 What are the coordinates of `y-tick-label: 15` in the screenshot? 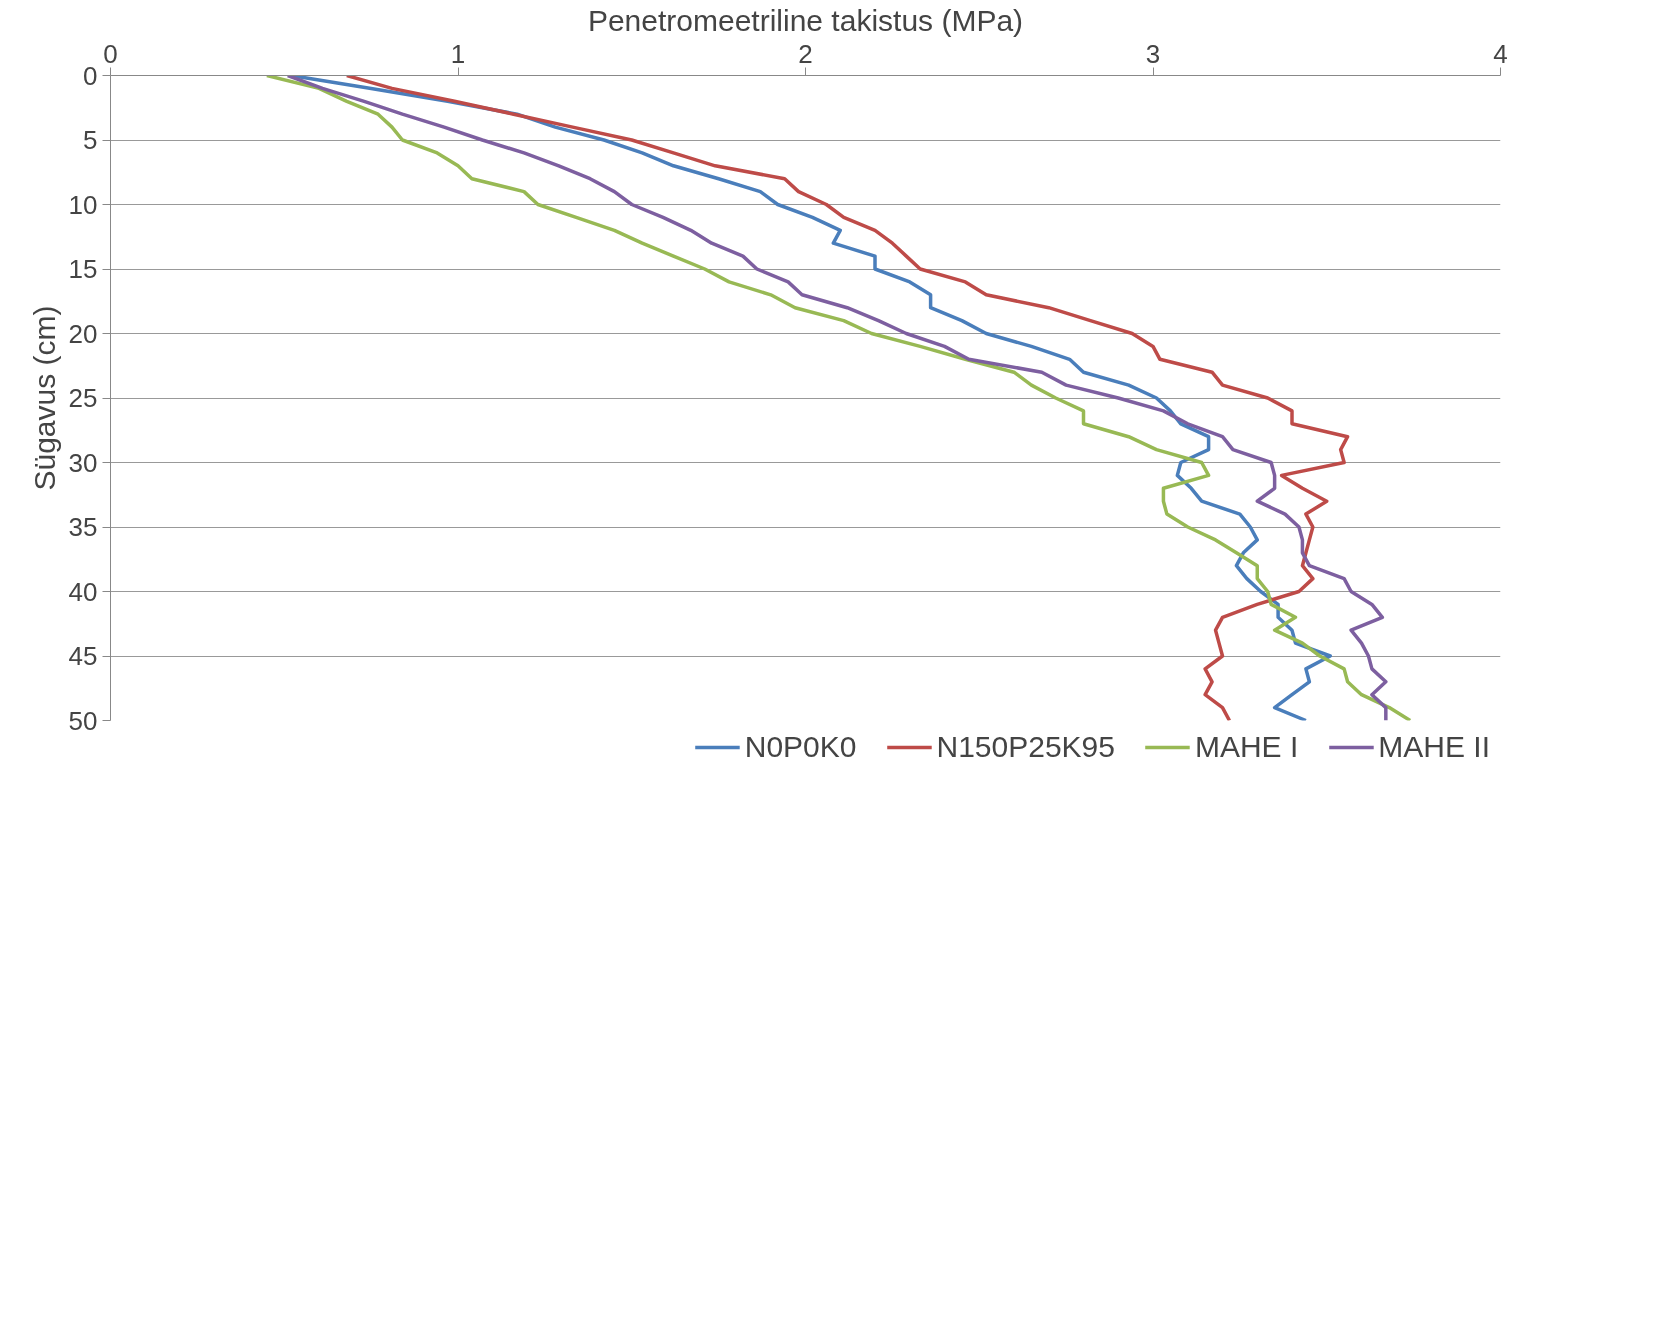 It's located at (83, 269).